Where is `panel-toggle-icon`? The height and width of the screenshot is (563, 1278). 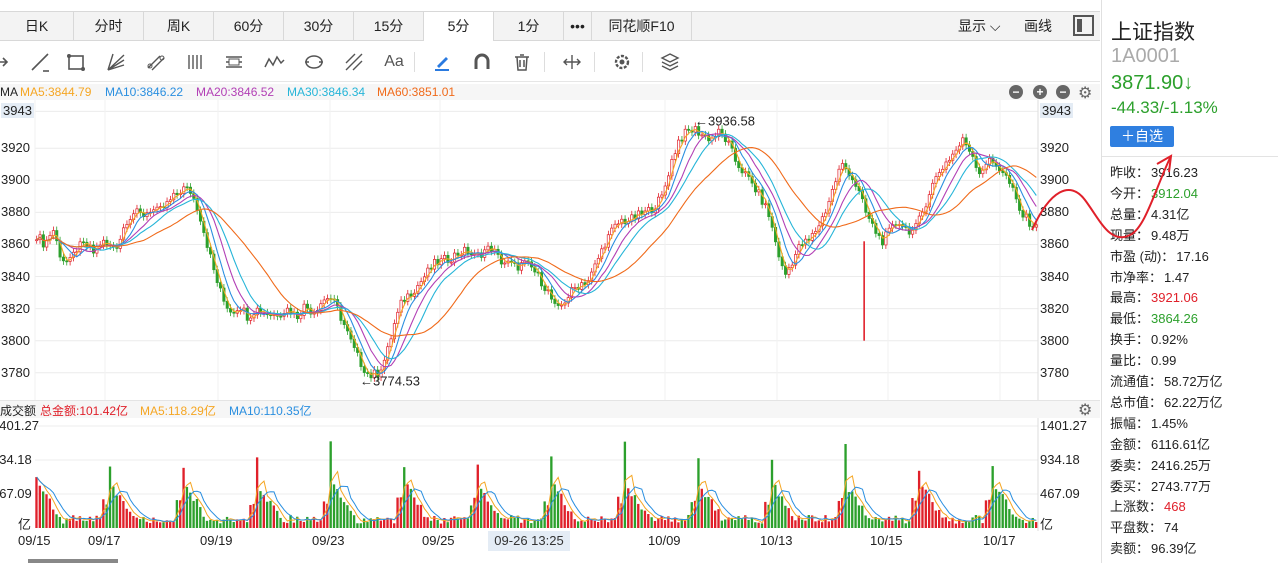 panel-toggle-icon is located at coordinates (1083, 25).